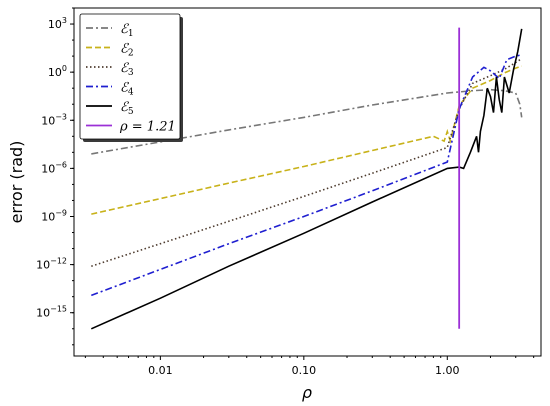  I want to click on legend-label: ℰ1, so click(127, 30).